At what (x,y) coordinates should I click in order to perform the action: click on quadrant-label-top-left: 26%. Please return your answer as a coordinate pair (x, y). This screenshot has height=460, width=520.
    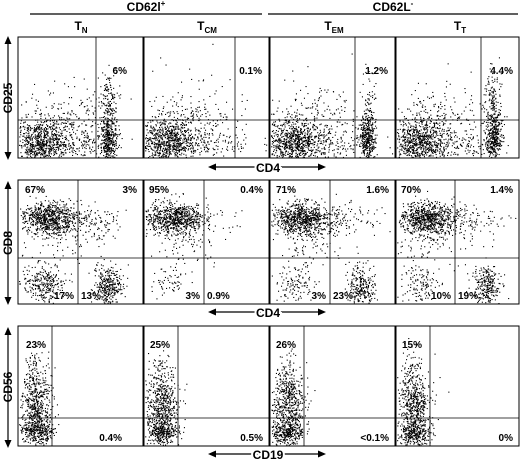
    Looking at the image, I should click on (286, 345).